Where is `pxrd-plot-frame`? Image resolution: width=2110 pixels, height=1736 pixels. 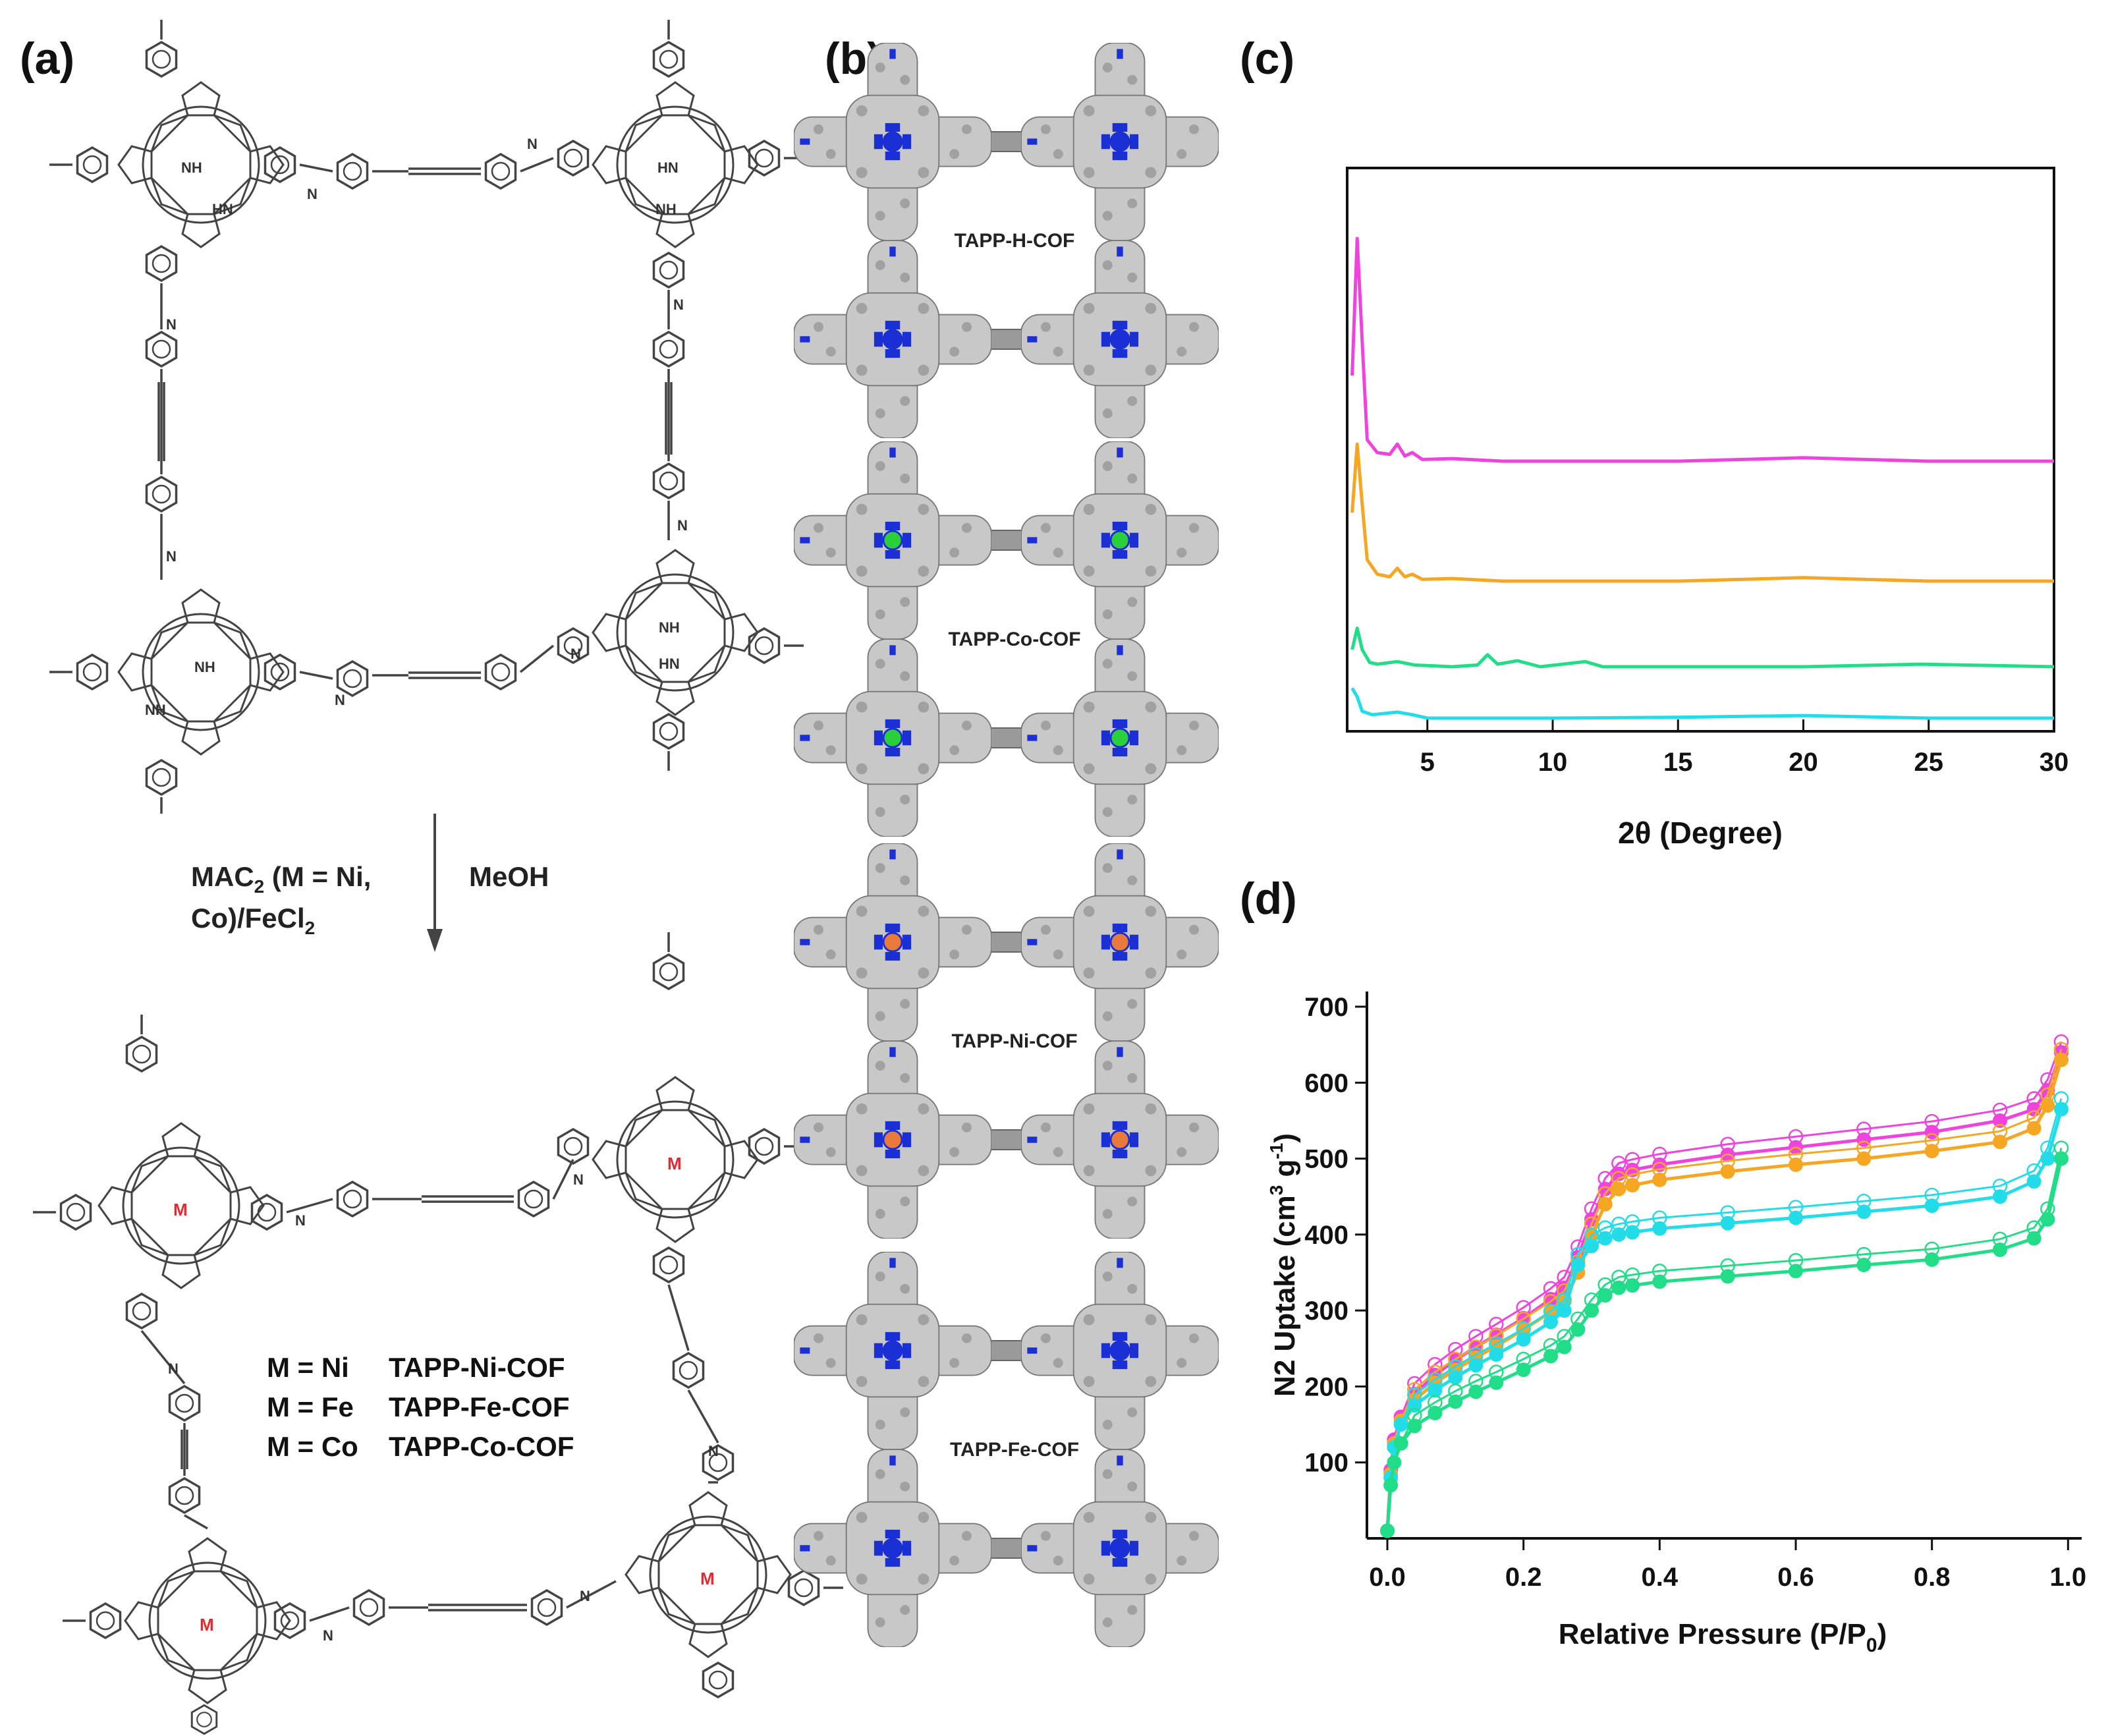 pxrd-plot-frame is located at coordinates (1700, 450).